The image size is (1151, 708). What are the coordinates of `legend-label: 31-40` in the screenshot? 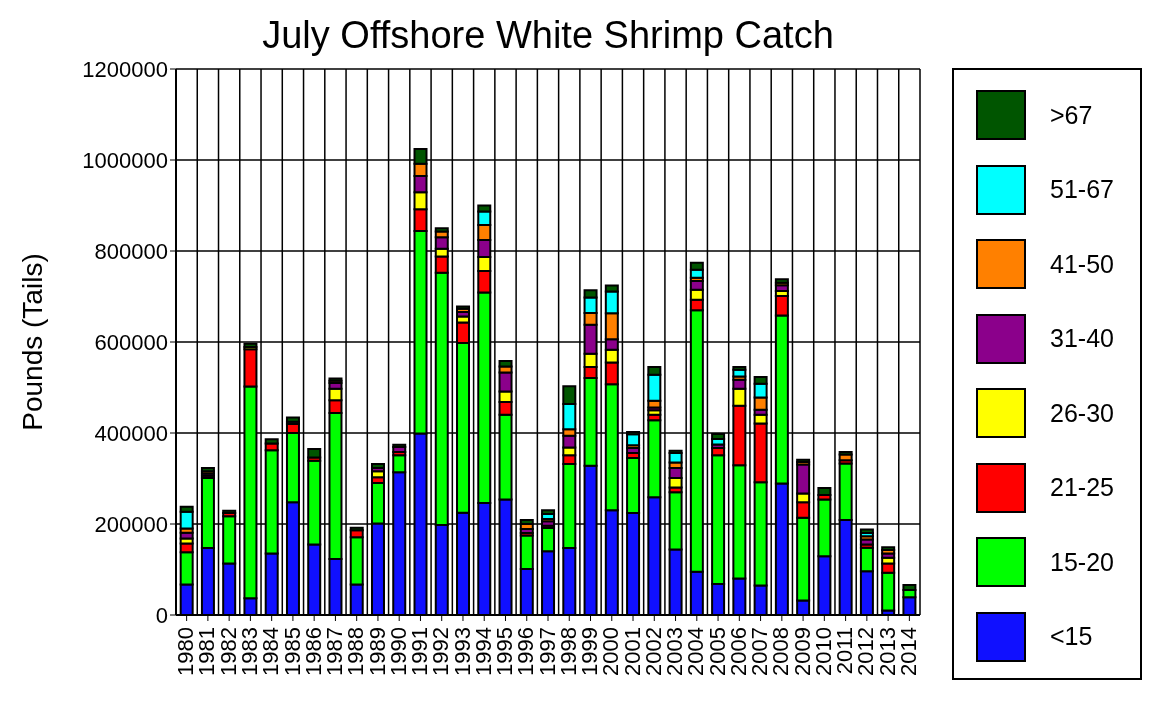 It's located at (1082, 339).